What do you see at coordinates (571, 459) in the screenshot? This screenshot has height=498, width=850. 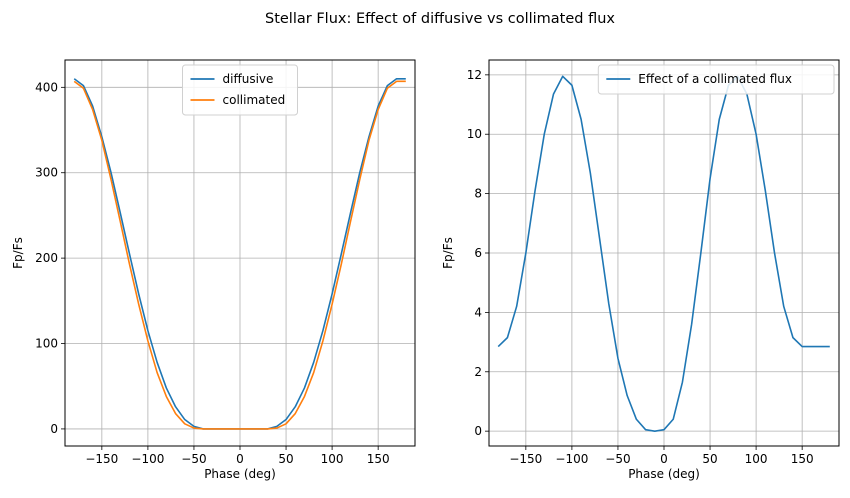 I see `right-x-tick-label: −100` at bounding box center [571, 459].